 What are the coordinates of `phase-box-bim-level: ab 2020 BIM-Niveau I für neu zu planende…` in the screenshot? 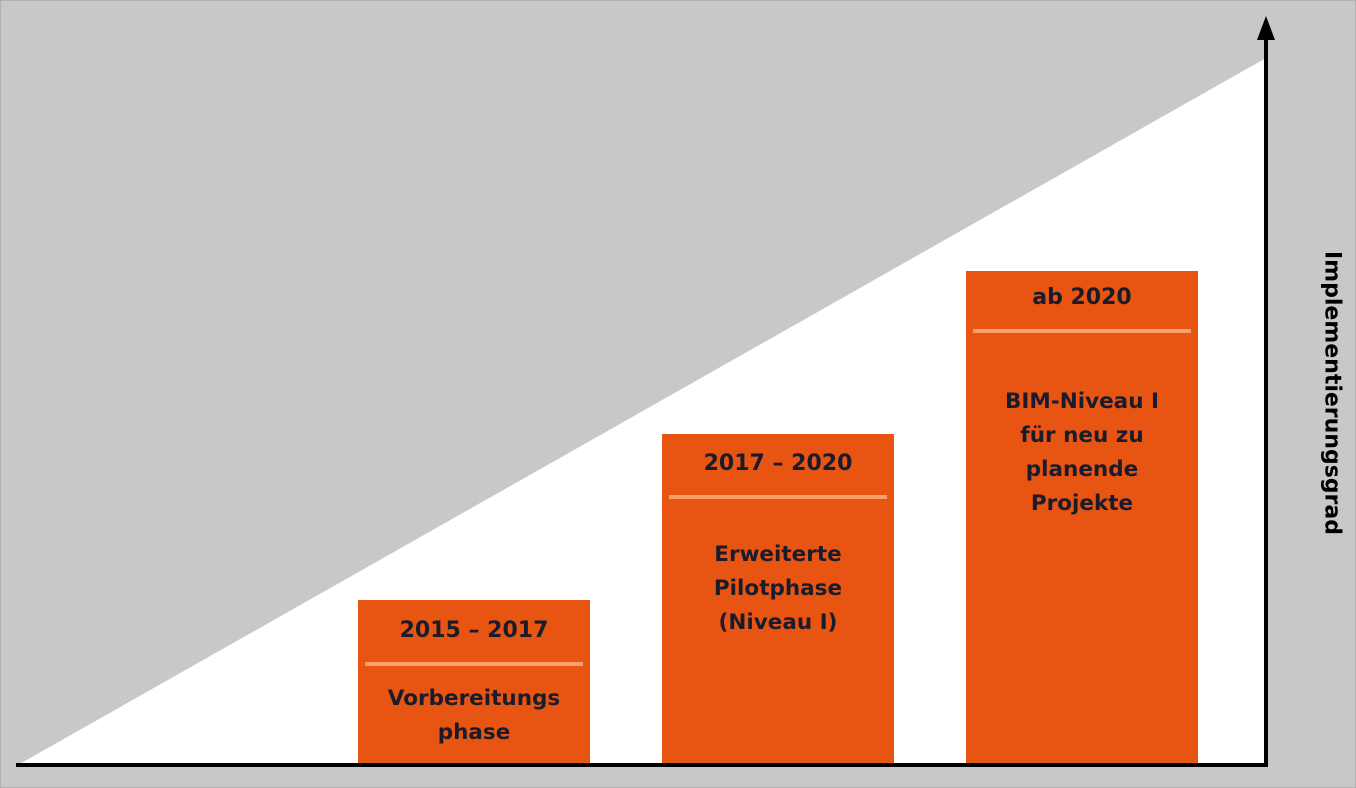 It's located at (1082, 517).